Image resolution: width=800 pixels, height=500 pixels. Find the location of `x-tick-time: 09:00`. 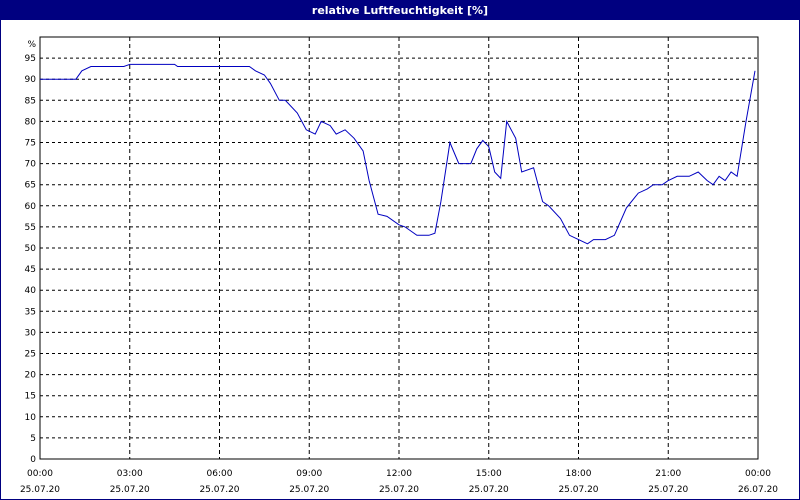

x-tick-time: 09:00 is located at coordinates (309, 474).